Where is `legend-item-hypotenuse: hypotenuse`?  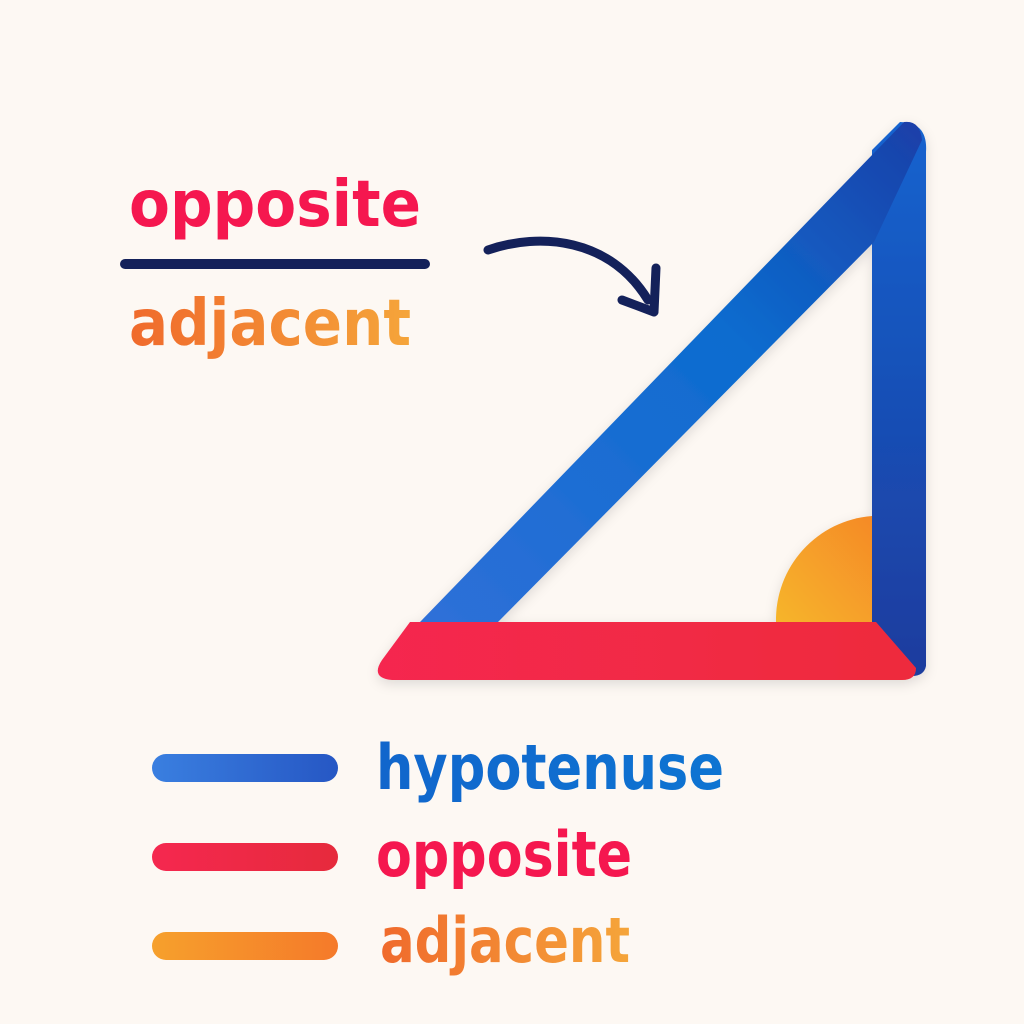 legend-item-hypotenuse: hypotenuse is located at coordinates (438, 767).